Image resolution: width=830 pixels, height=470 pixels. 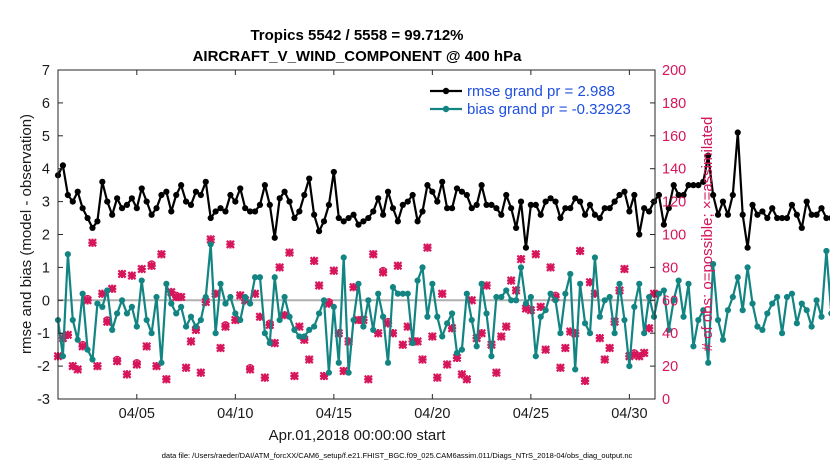 What do you see at coordinates (674, 71) in the screenshot?
I see `y-right-tick-label: 200` at bounding box center [674, 71].